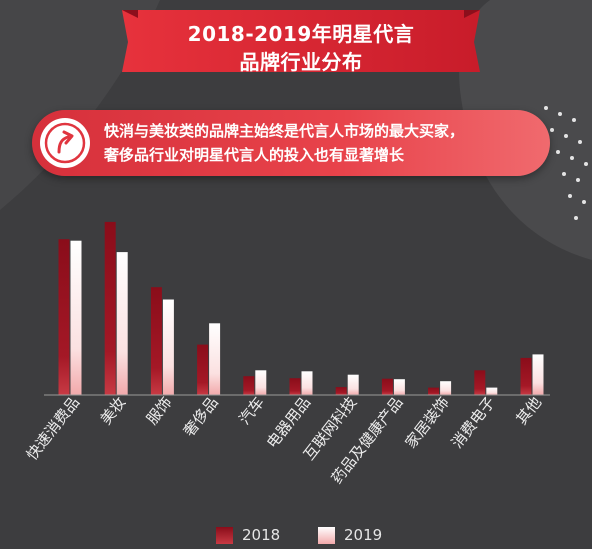 The height and width of the screenshot is (549, 592). I want to click on x-tick-label-10: 其他, so click(528, 410).